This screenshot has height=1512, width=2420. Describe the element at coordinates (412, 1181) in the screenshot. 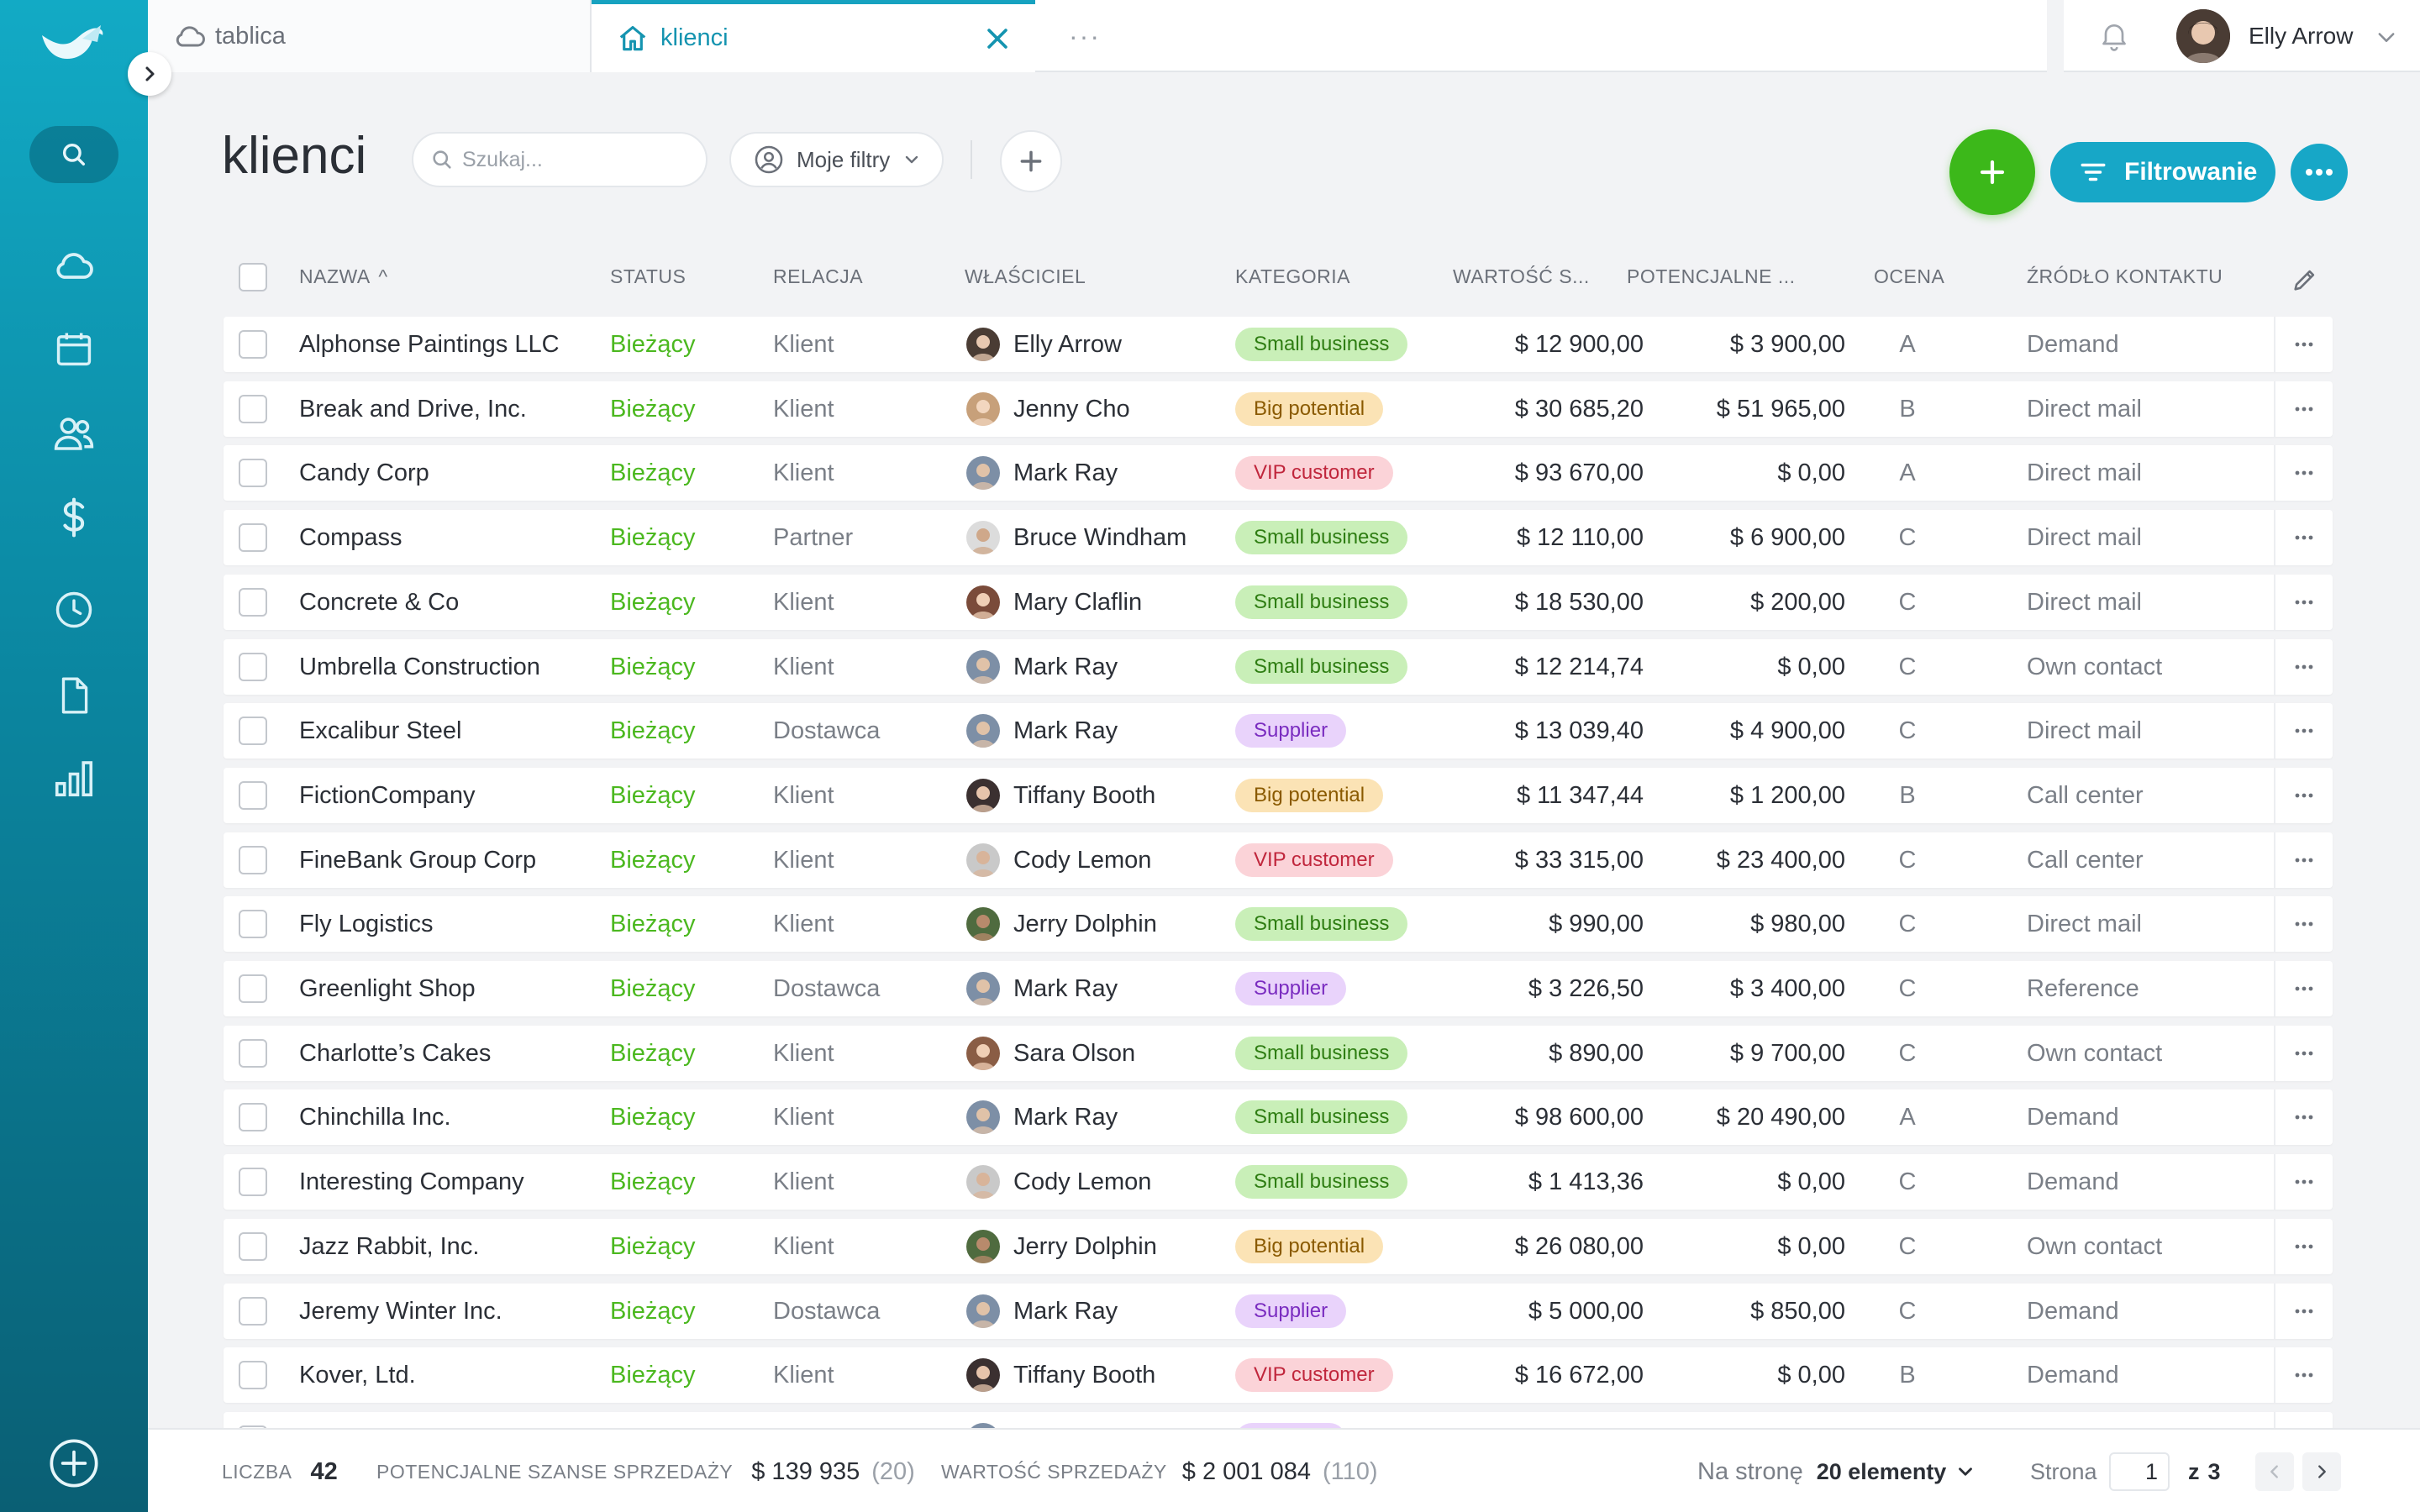

I see `client-name: Interesting Company` at that location.